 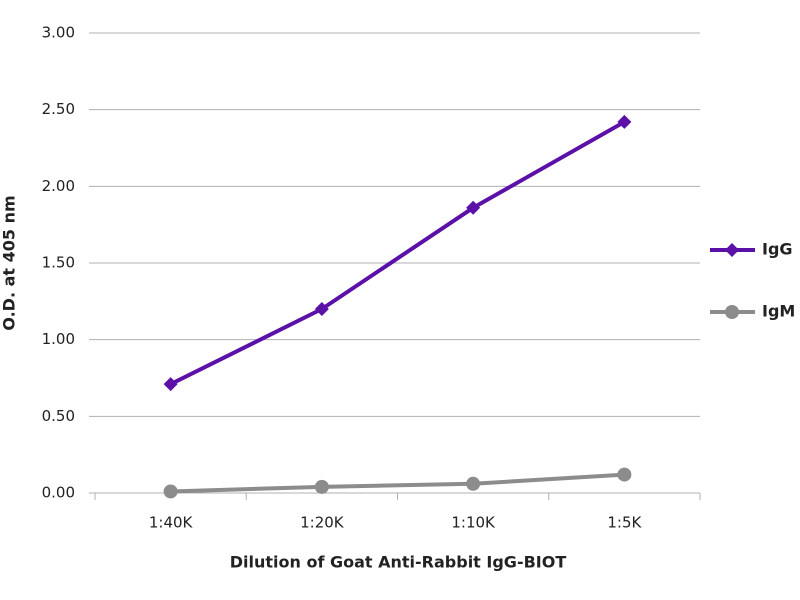 I want to click on x-tick-label: 1:20K, so click(x=322, y=523).